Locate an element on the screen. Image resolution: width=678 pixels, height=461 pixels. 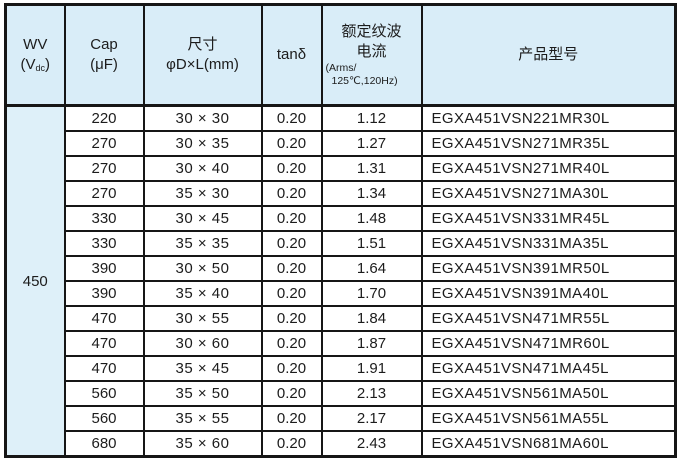
ripple-cell: 2.13 is located at coordinates (371, 394).